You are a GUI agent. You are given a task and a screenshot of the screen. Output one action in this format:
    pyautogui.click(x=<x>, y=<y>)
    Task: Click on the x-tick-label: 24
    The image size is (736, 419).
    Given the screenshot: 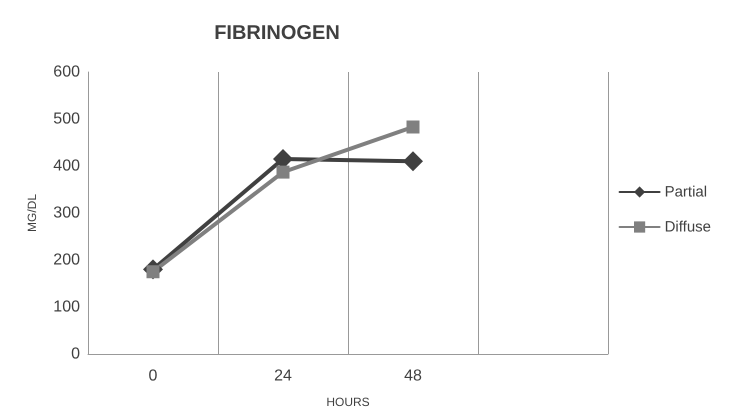 What is the action you would take?
    pyautogui.click(x=283, y=376)
    